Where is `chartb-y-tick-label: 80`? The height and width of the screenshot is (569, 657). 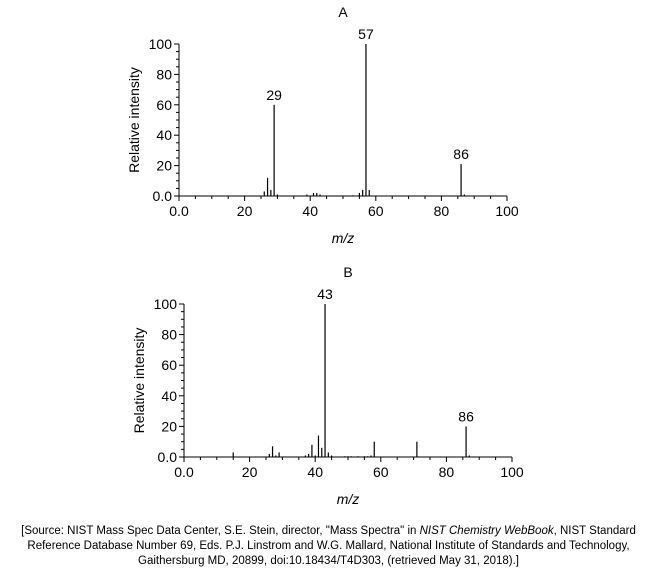 chartb-y-tick-label: 80 is located at coordinates (169, 335).